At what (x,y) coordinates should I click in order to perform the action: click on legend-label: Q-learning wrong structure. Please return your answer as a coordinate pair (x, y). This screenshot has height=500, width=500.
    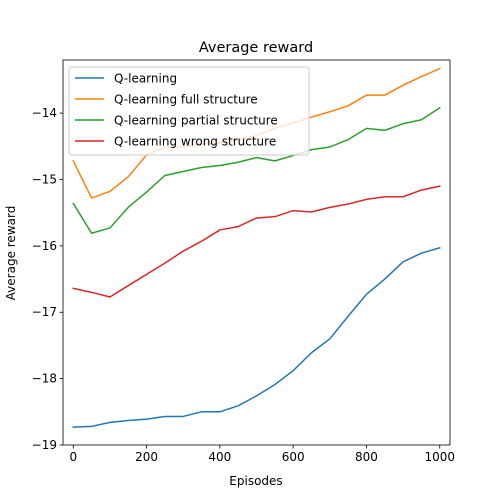
    Looking at the image, I should click on (195, 142).